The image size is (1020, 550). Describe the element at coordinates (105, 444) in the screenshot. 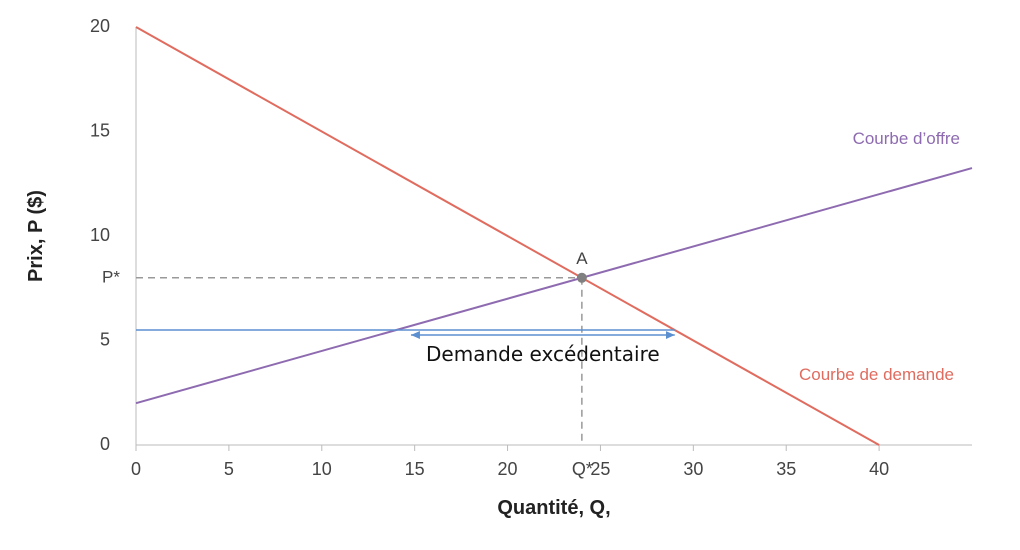

I see `y-tick-label: 0` at that location.